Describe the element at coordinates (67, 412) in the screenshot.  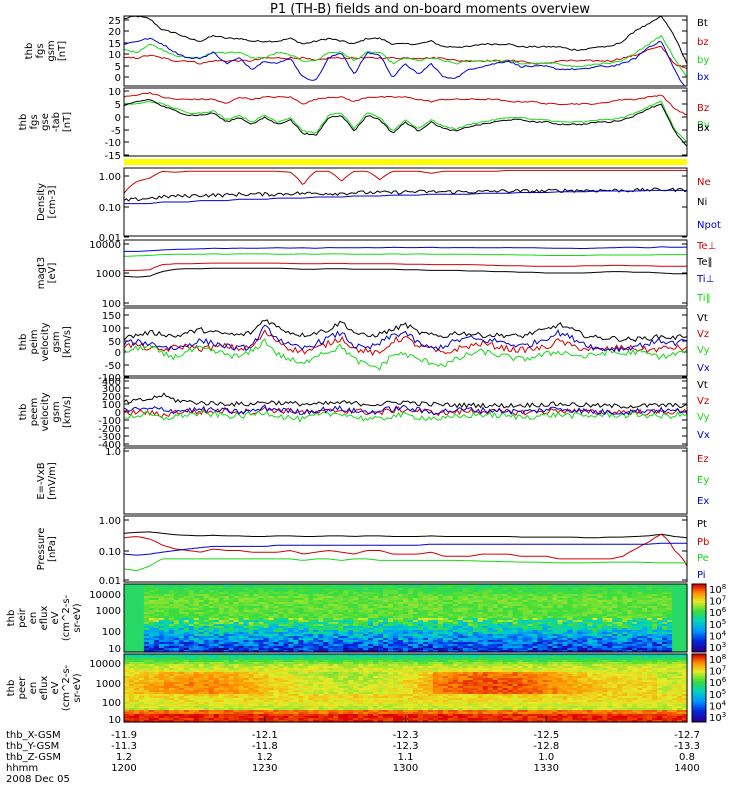
I see `y-axis-label-line: [km/s]` at that location.